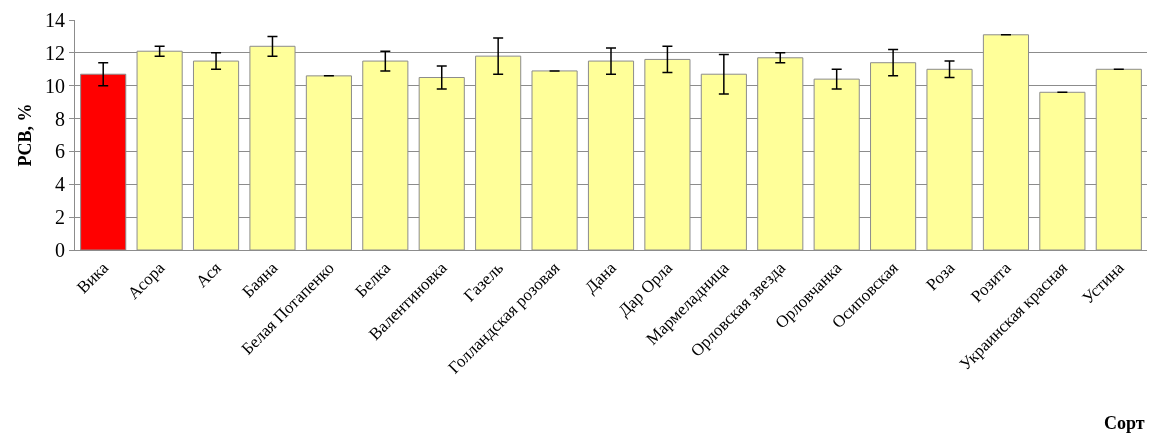  I want to click on y-tick-label: 10, so click(55, 85).